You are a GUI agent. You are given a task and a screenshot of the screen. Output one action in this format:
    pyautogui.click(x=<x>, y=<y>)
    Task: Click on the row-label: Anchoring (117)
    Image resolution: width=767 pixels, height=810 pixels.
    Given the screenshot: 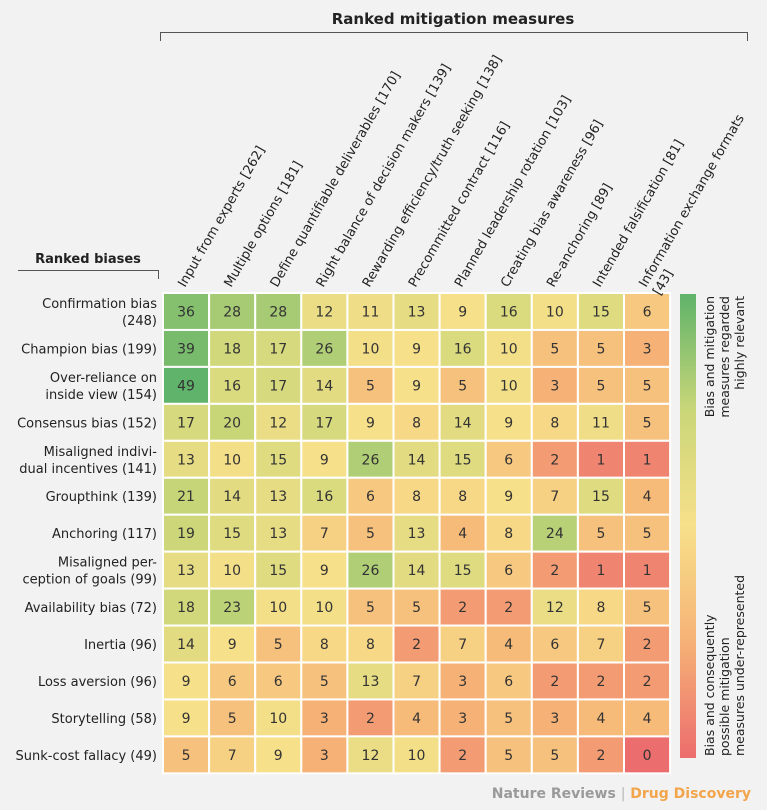 What is the action you would take?
    pyautogui.click(x=104, y=534)
    